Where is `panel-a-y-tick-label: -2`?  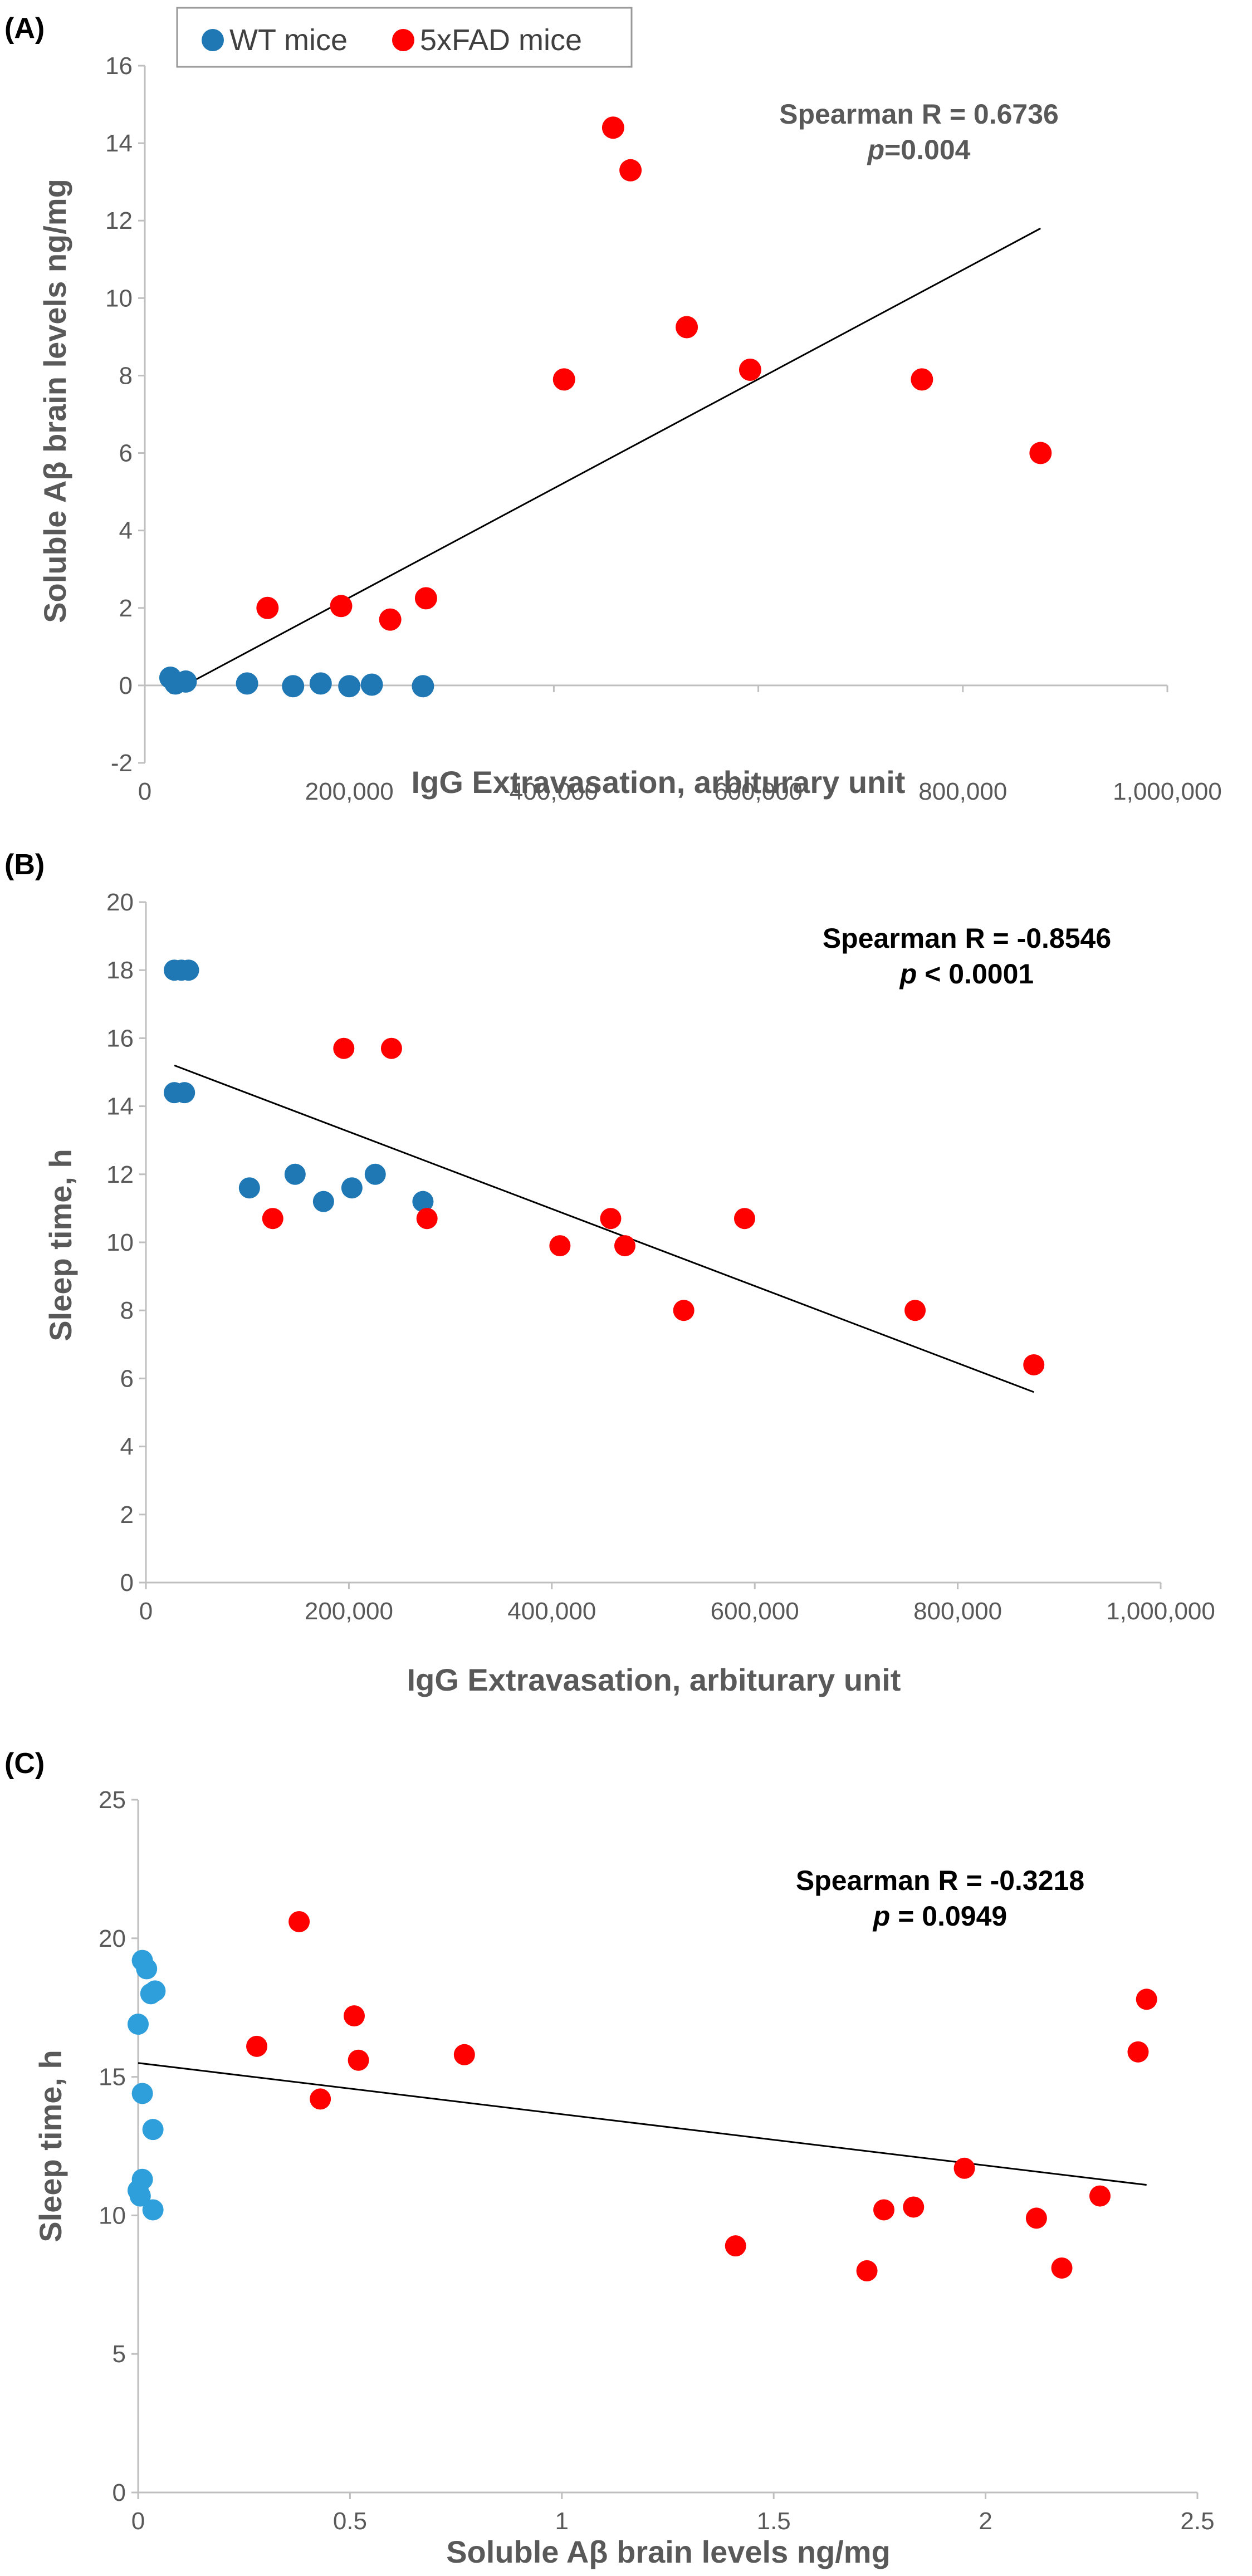 panel-a-y-tick-label: -2 is located at coordinates (122, 763).